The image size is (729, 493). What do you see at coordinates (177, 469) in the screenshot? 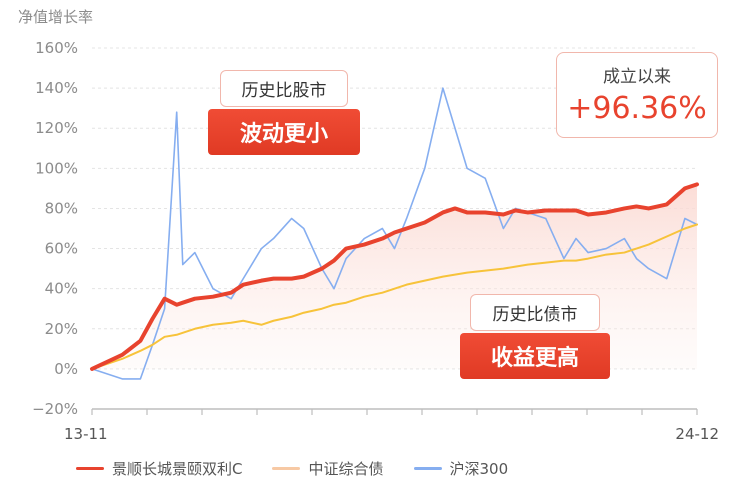
I see `legend-label-fund: 景顺长城景颐双利C` at bounding box center [177, 469].